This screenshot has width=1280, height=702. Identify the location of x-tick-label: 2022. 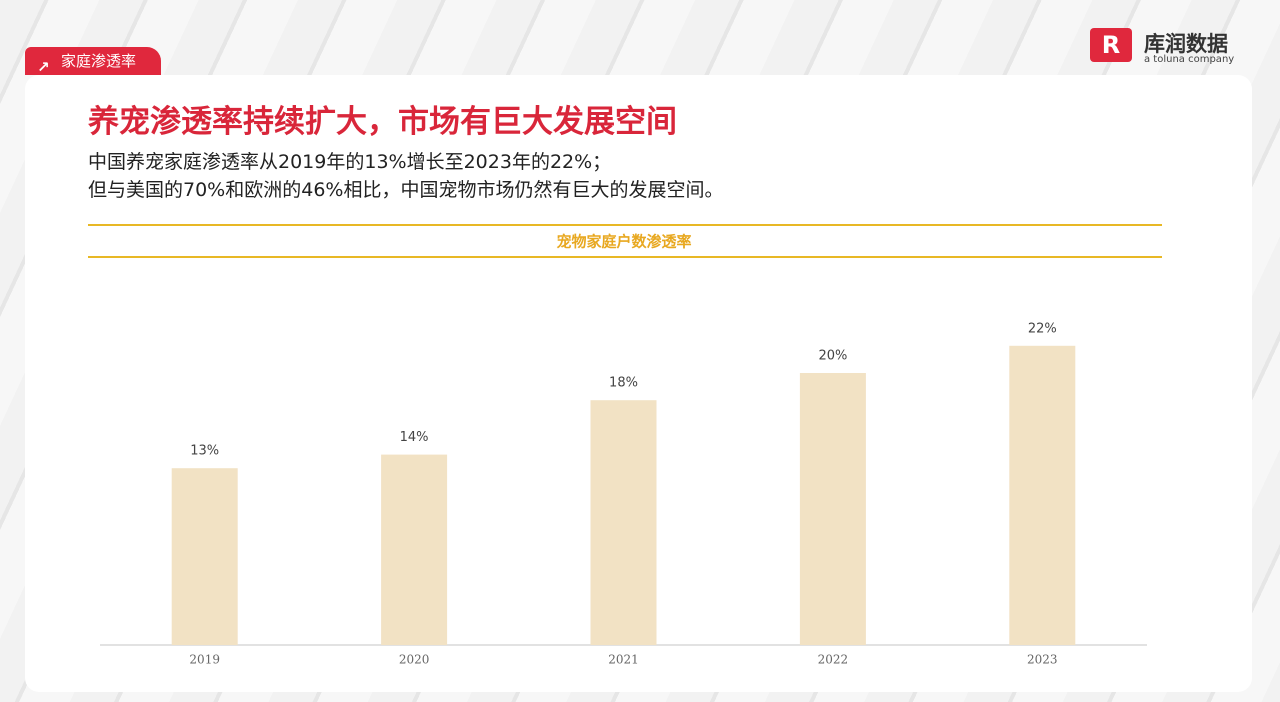
(833, 660).